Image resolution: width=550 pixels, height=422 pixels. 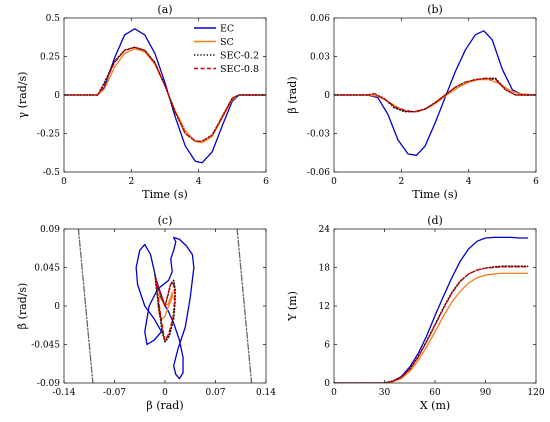 I want to click on legend-label: SC, so click(x=227, y=42).